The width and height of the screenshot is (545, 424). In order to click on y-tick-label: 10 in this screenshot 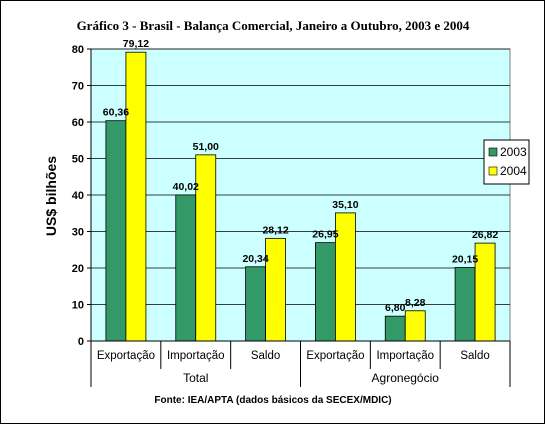, I will do `click(78, 306)`.